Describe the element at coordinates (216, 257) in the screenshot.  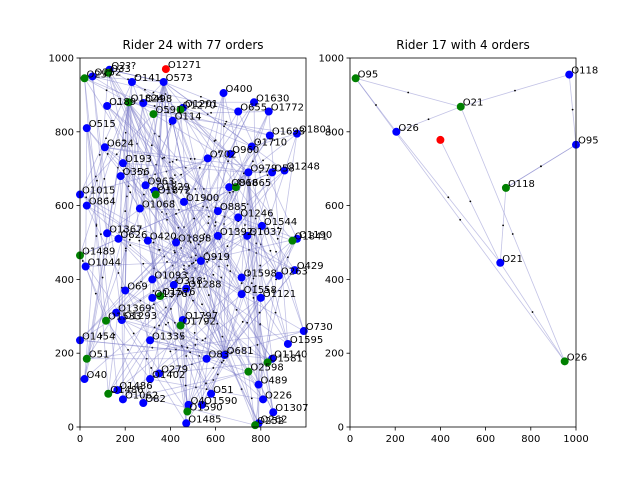
I see `point-label: O919` at that location.